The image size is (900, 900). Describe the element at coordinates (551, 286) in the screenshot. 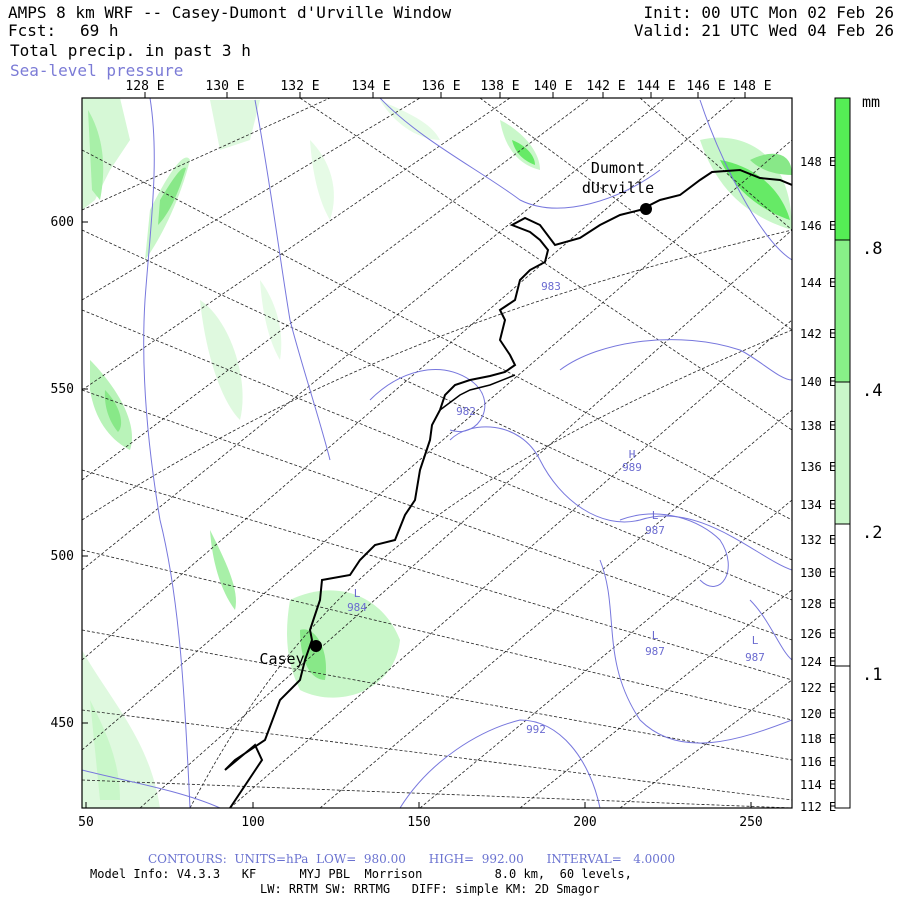

I see `pressure-value-label: 983` at that location.